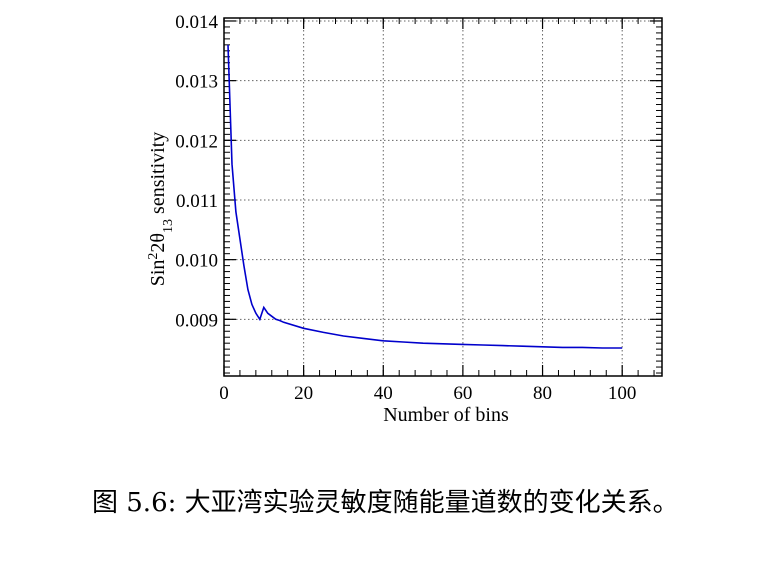 The image size is (781, 566). I want to click on y-tick-label: 0.010, so click(196, 261).